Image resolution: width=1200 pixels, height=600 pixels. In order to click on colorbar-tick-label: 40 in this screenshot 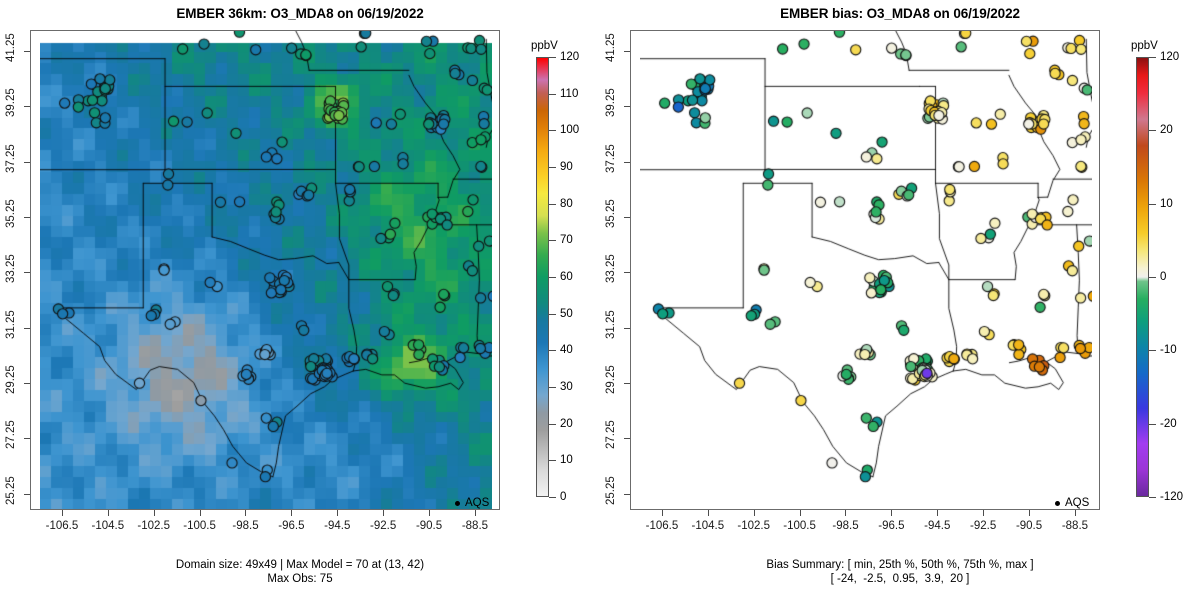, I will do `click(566, 350)`.